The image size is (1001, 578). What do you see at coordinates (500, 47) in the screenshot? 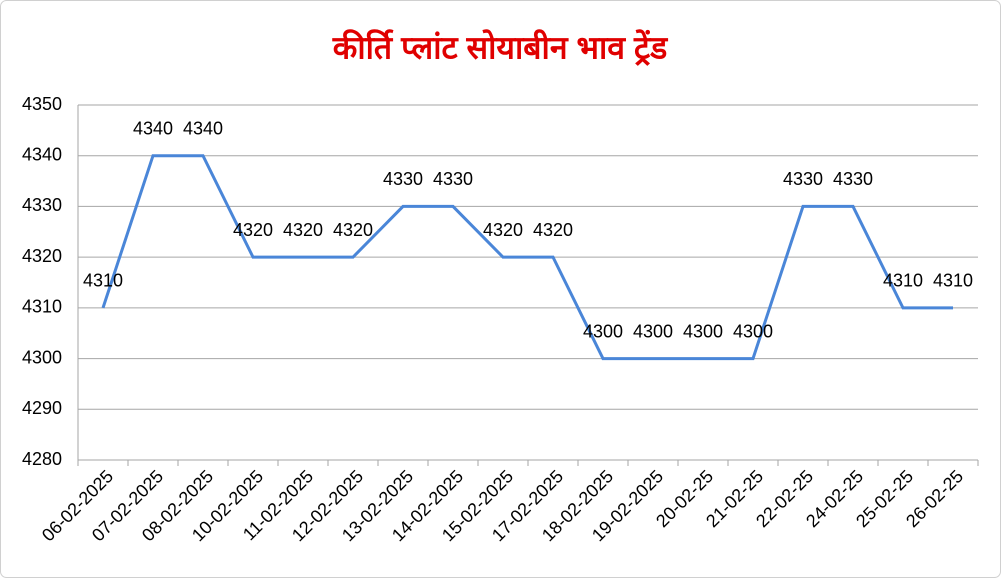
I see `chart-title: कीर्ति प्लांट सोयाबीन भाव ट्रेंड` at bounding box center [500, 47].